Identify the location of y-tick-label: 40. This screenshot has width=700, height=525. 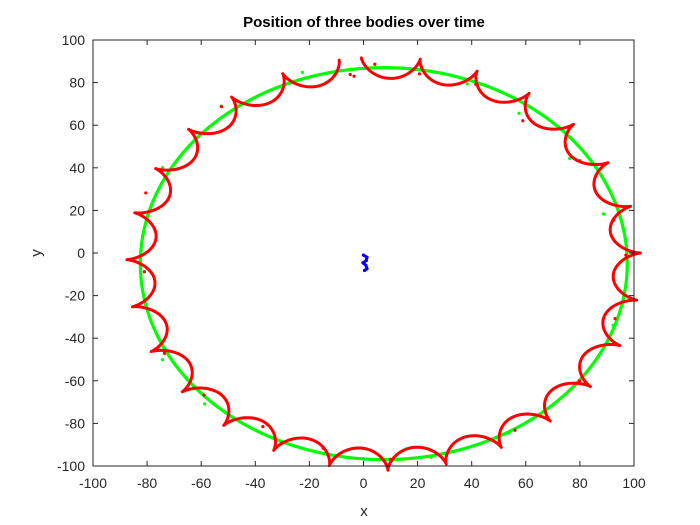
(77, 168).